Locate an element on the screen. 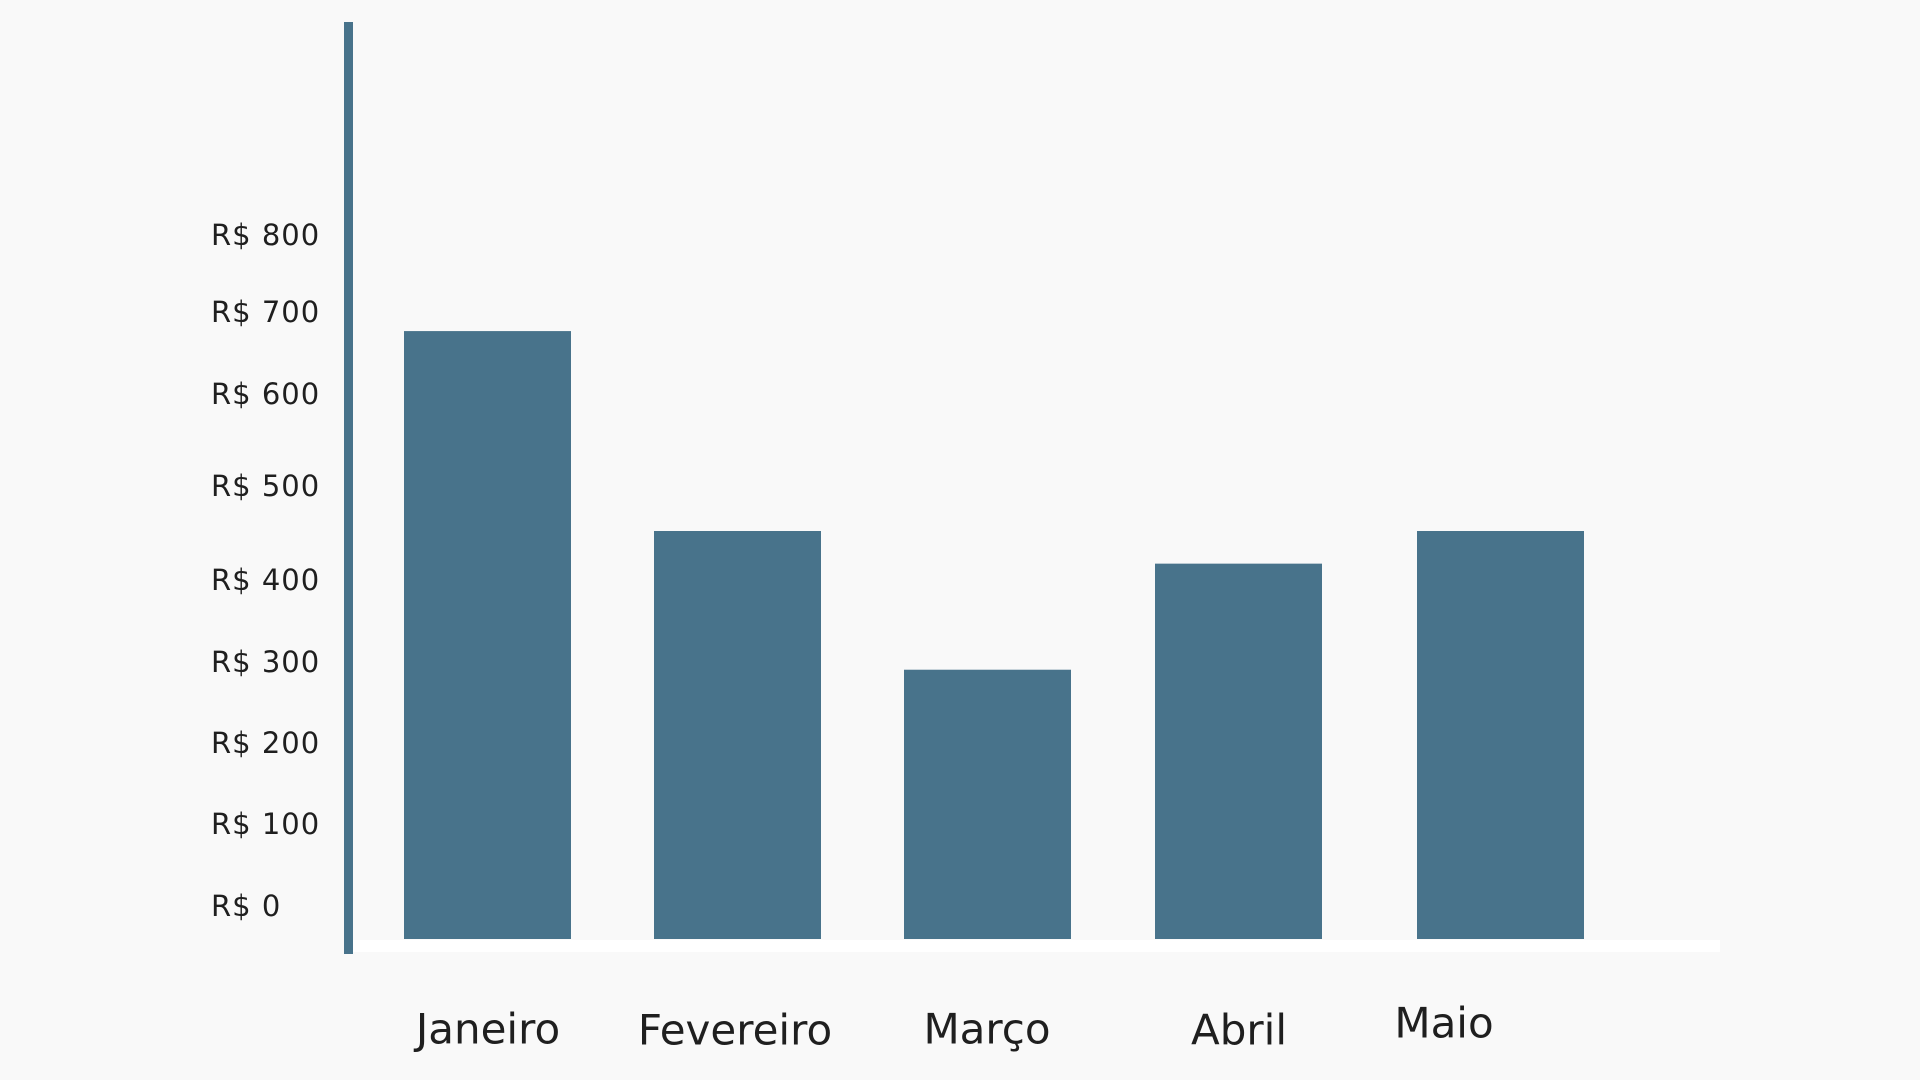 This screenshot has width=1920, height=1080. x-category-label: Janeiro is located at coordinates (486, 1029).